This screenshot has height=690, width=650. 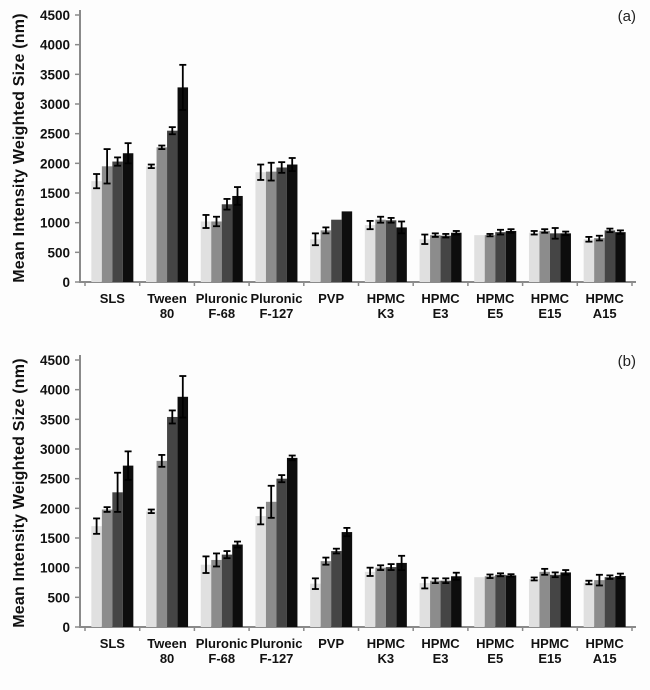 What do you see at coordinates (55, 193) in the screenshot?
I see `y-tick-label: 1500` at bounding box center [55, 193].